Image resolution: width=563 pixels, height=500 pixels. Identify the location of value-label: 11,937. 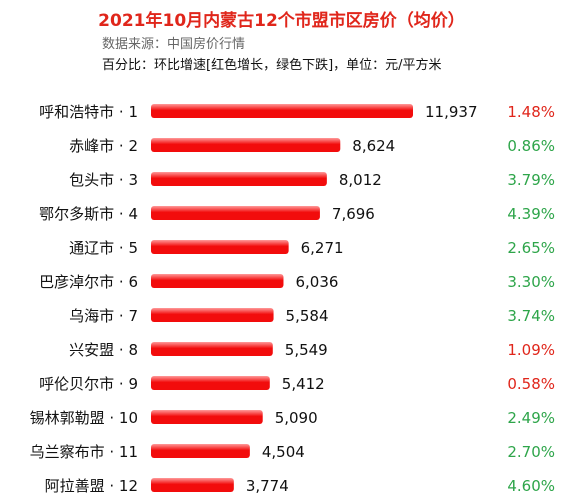
(451, 112).